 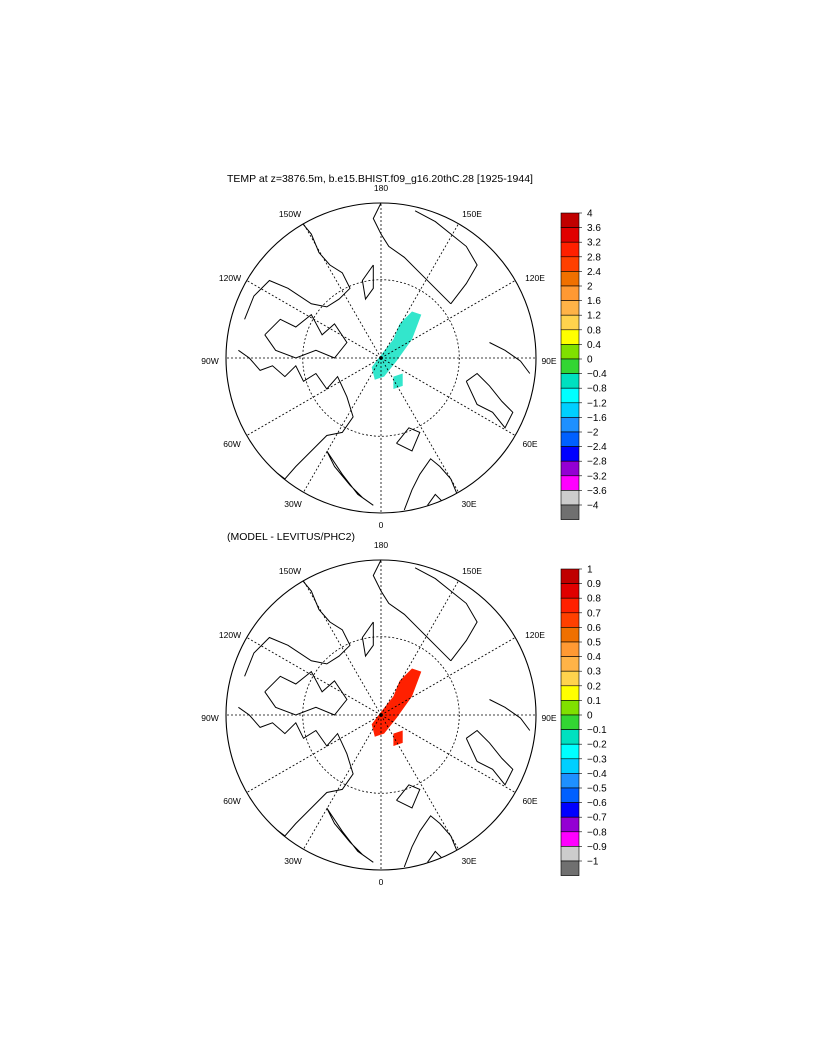 What do you see at coordinates (590, 287) in the screenshot?
I see `colorbar-label: 2` at bounding box center [590, 287].